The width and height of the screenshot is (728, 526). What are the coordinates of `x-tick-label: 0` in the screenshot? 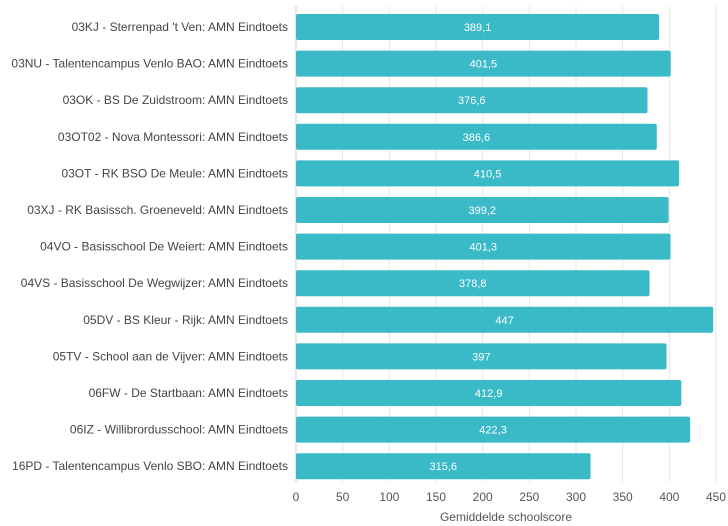 It's located at (296, 497).